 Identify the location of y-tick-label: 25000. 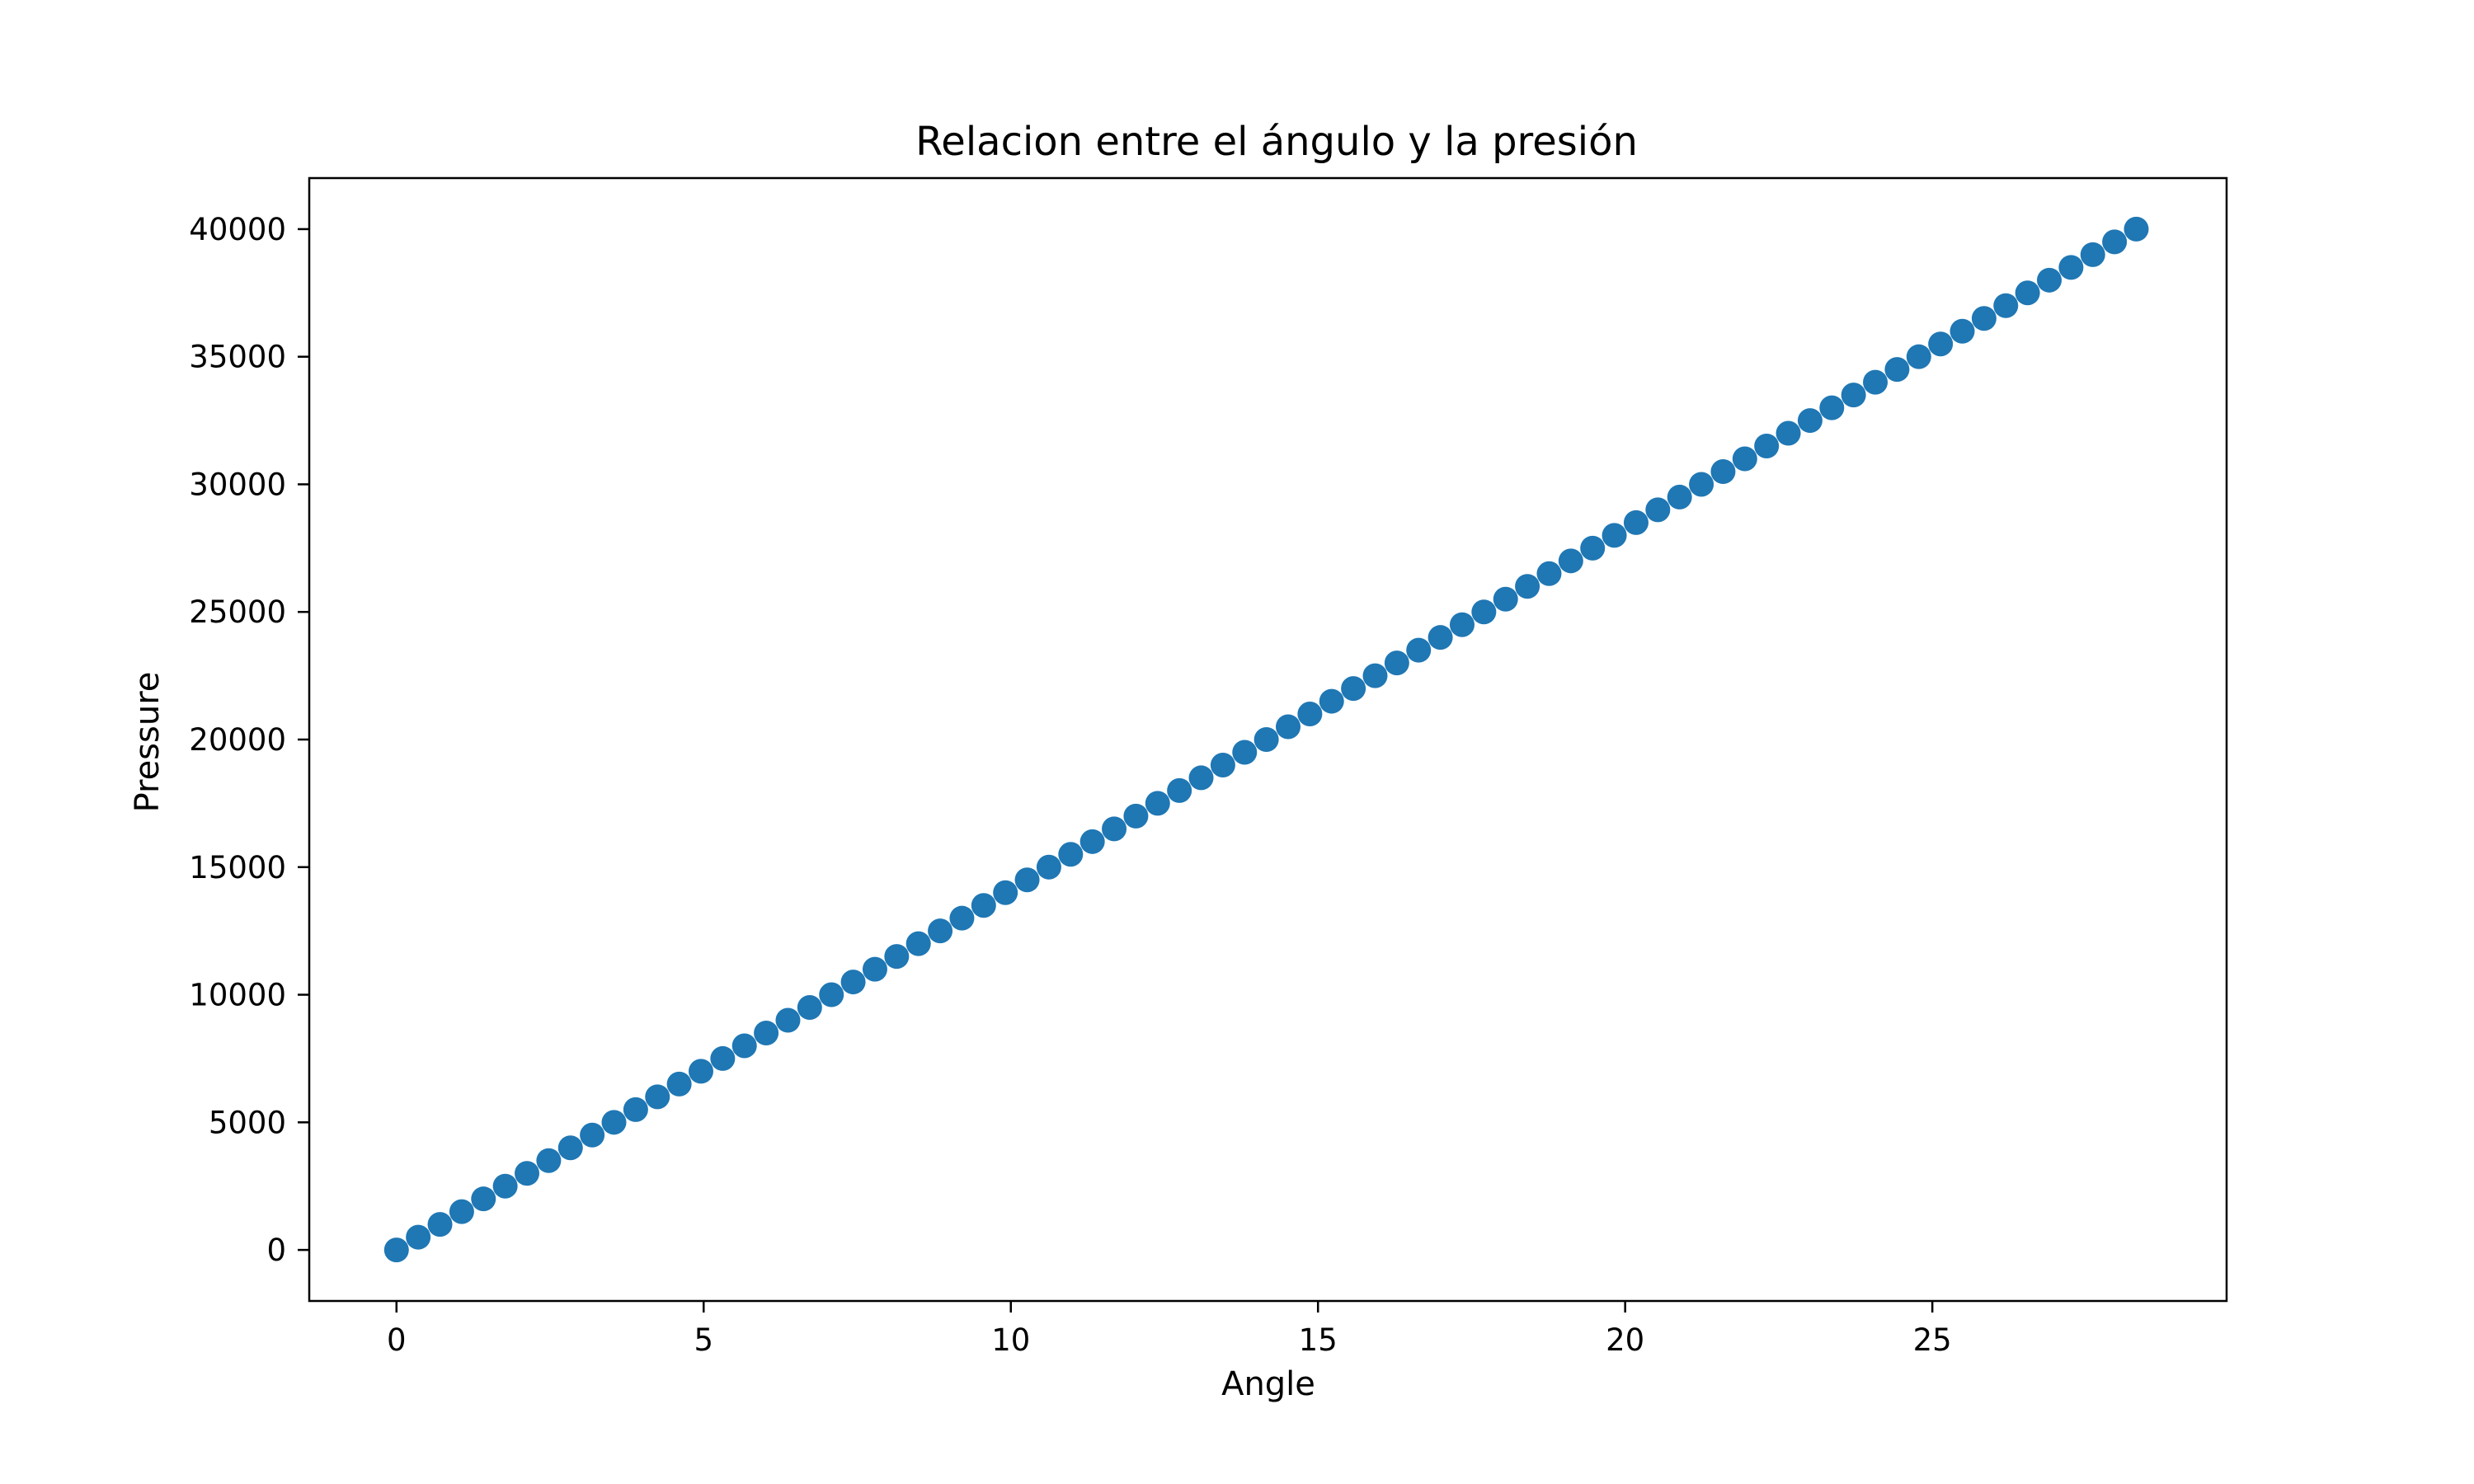
(237, 612).